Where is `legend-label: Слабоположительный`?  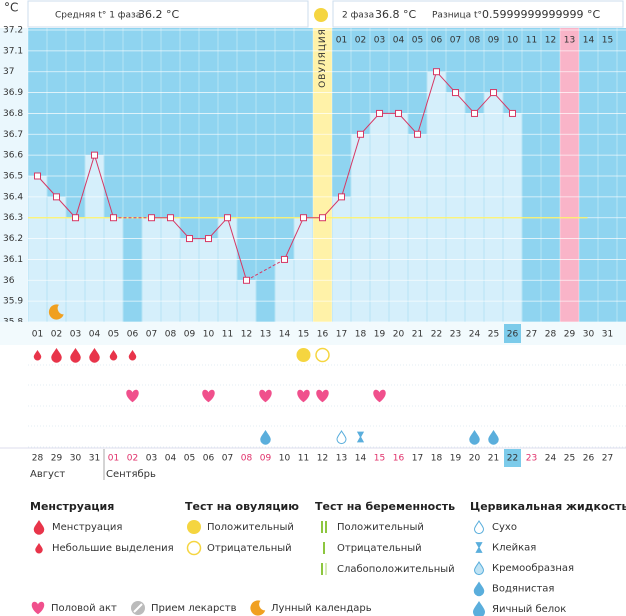 legend-label: Слабоположительный is located at coordinates (396, 569).